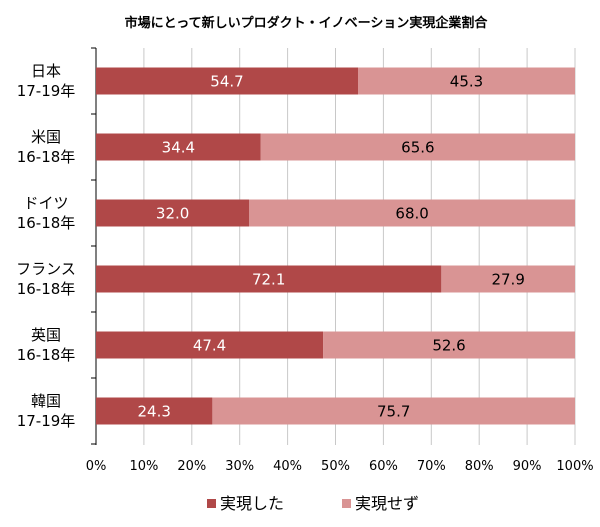  I want to click on category-label-name: フランス, so click(46, 269).